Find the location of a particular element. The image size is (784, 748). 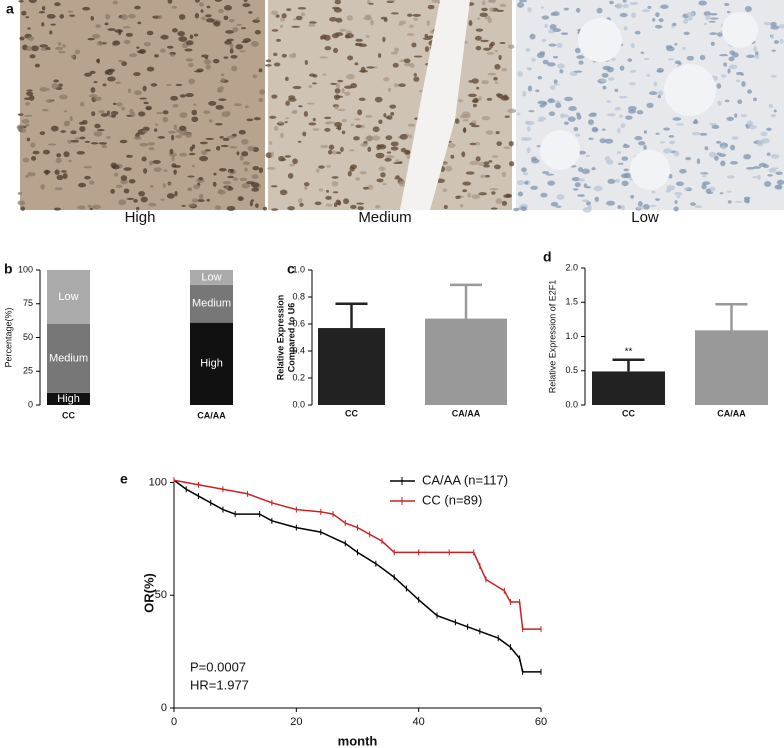

y-tick-label: 0.0 is located at coordinates (571, 404).